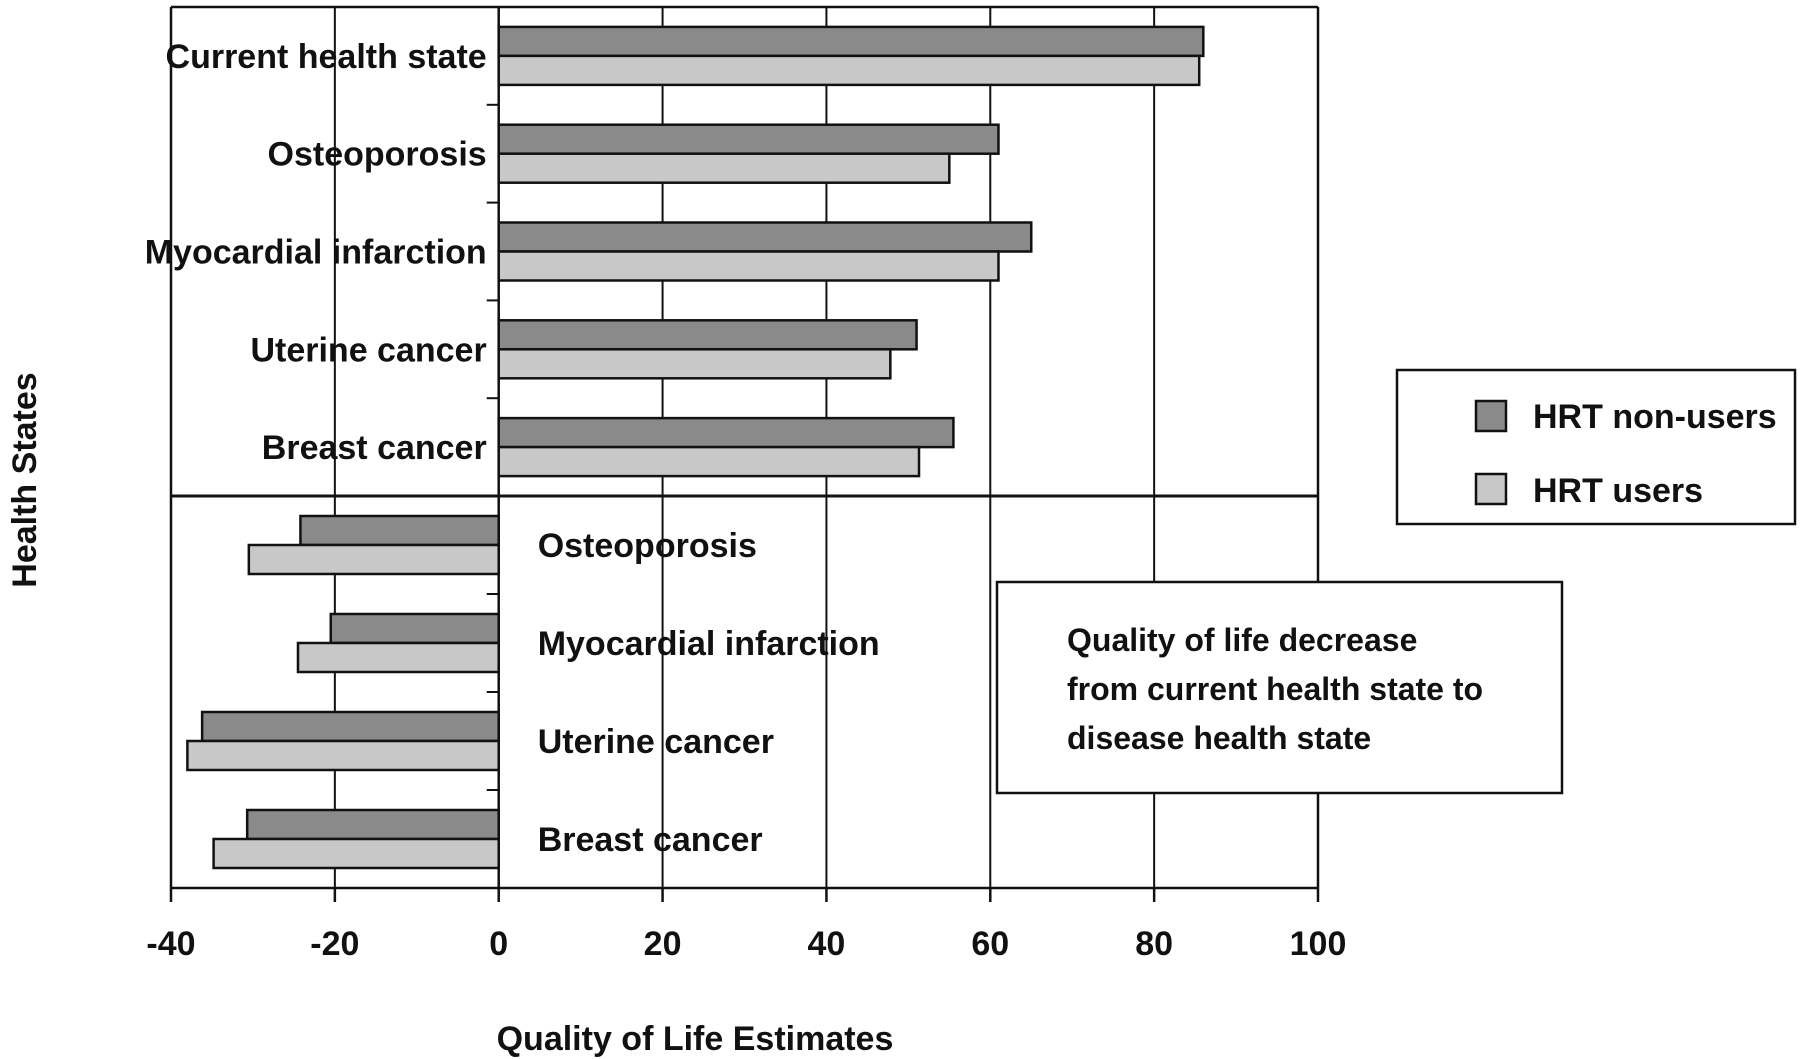  What do you see at coordinates (498, 944) in the screenshot?
I see `x-tick-label: 0` at bounding box center [498, 944].